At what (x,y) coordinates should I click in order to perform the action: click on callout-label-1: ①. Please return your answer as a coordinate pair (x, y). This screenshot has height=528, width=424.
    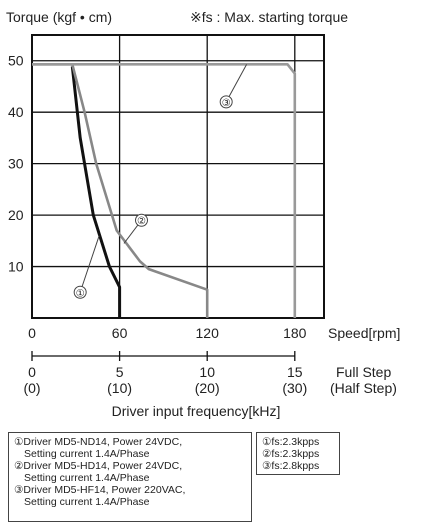
    Looking at the image, I should click on (80, 293).